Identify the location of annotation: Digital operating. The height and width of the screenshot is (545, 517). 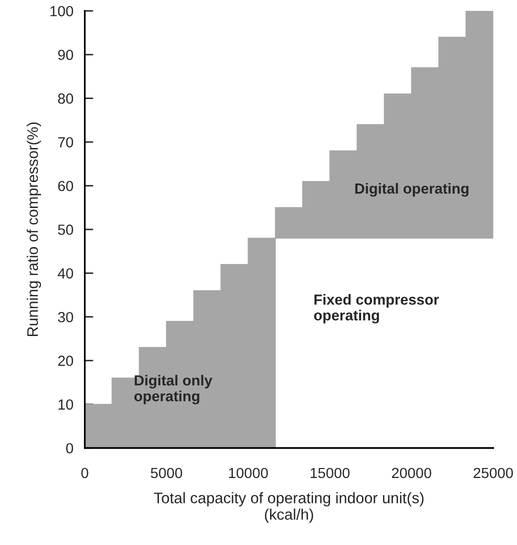
(411, 190).